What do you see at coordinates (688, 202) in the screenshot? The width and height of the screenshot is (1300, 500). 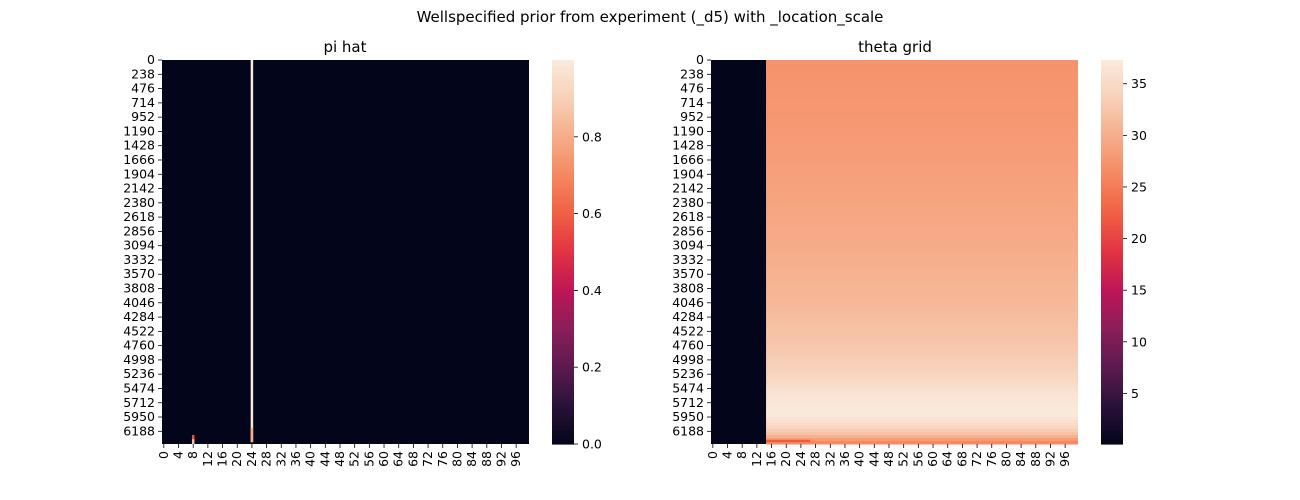 I see `y-tick-label: 2380` at bounding box center [688, 202].